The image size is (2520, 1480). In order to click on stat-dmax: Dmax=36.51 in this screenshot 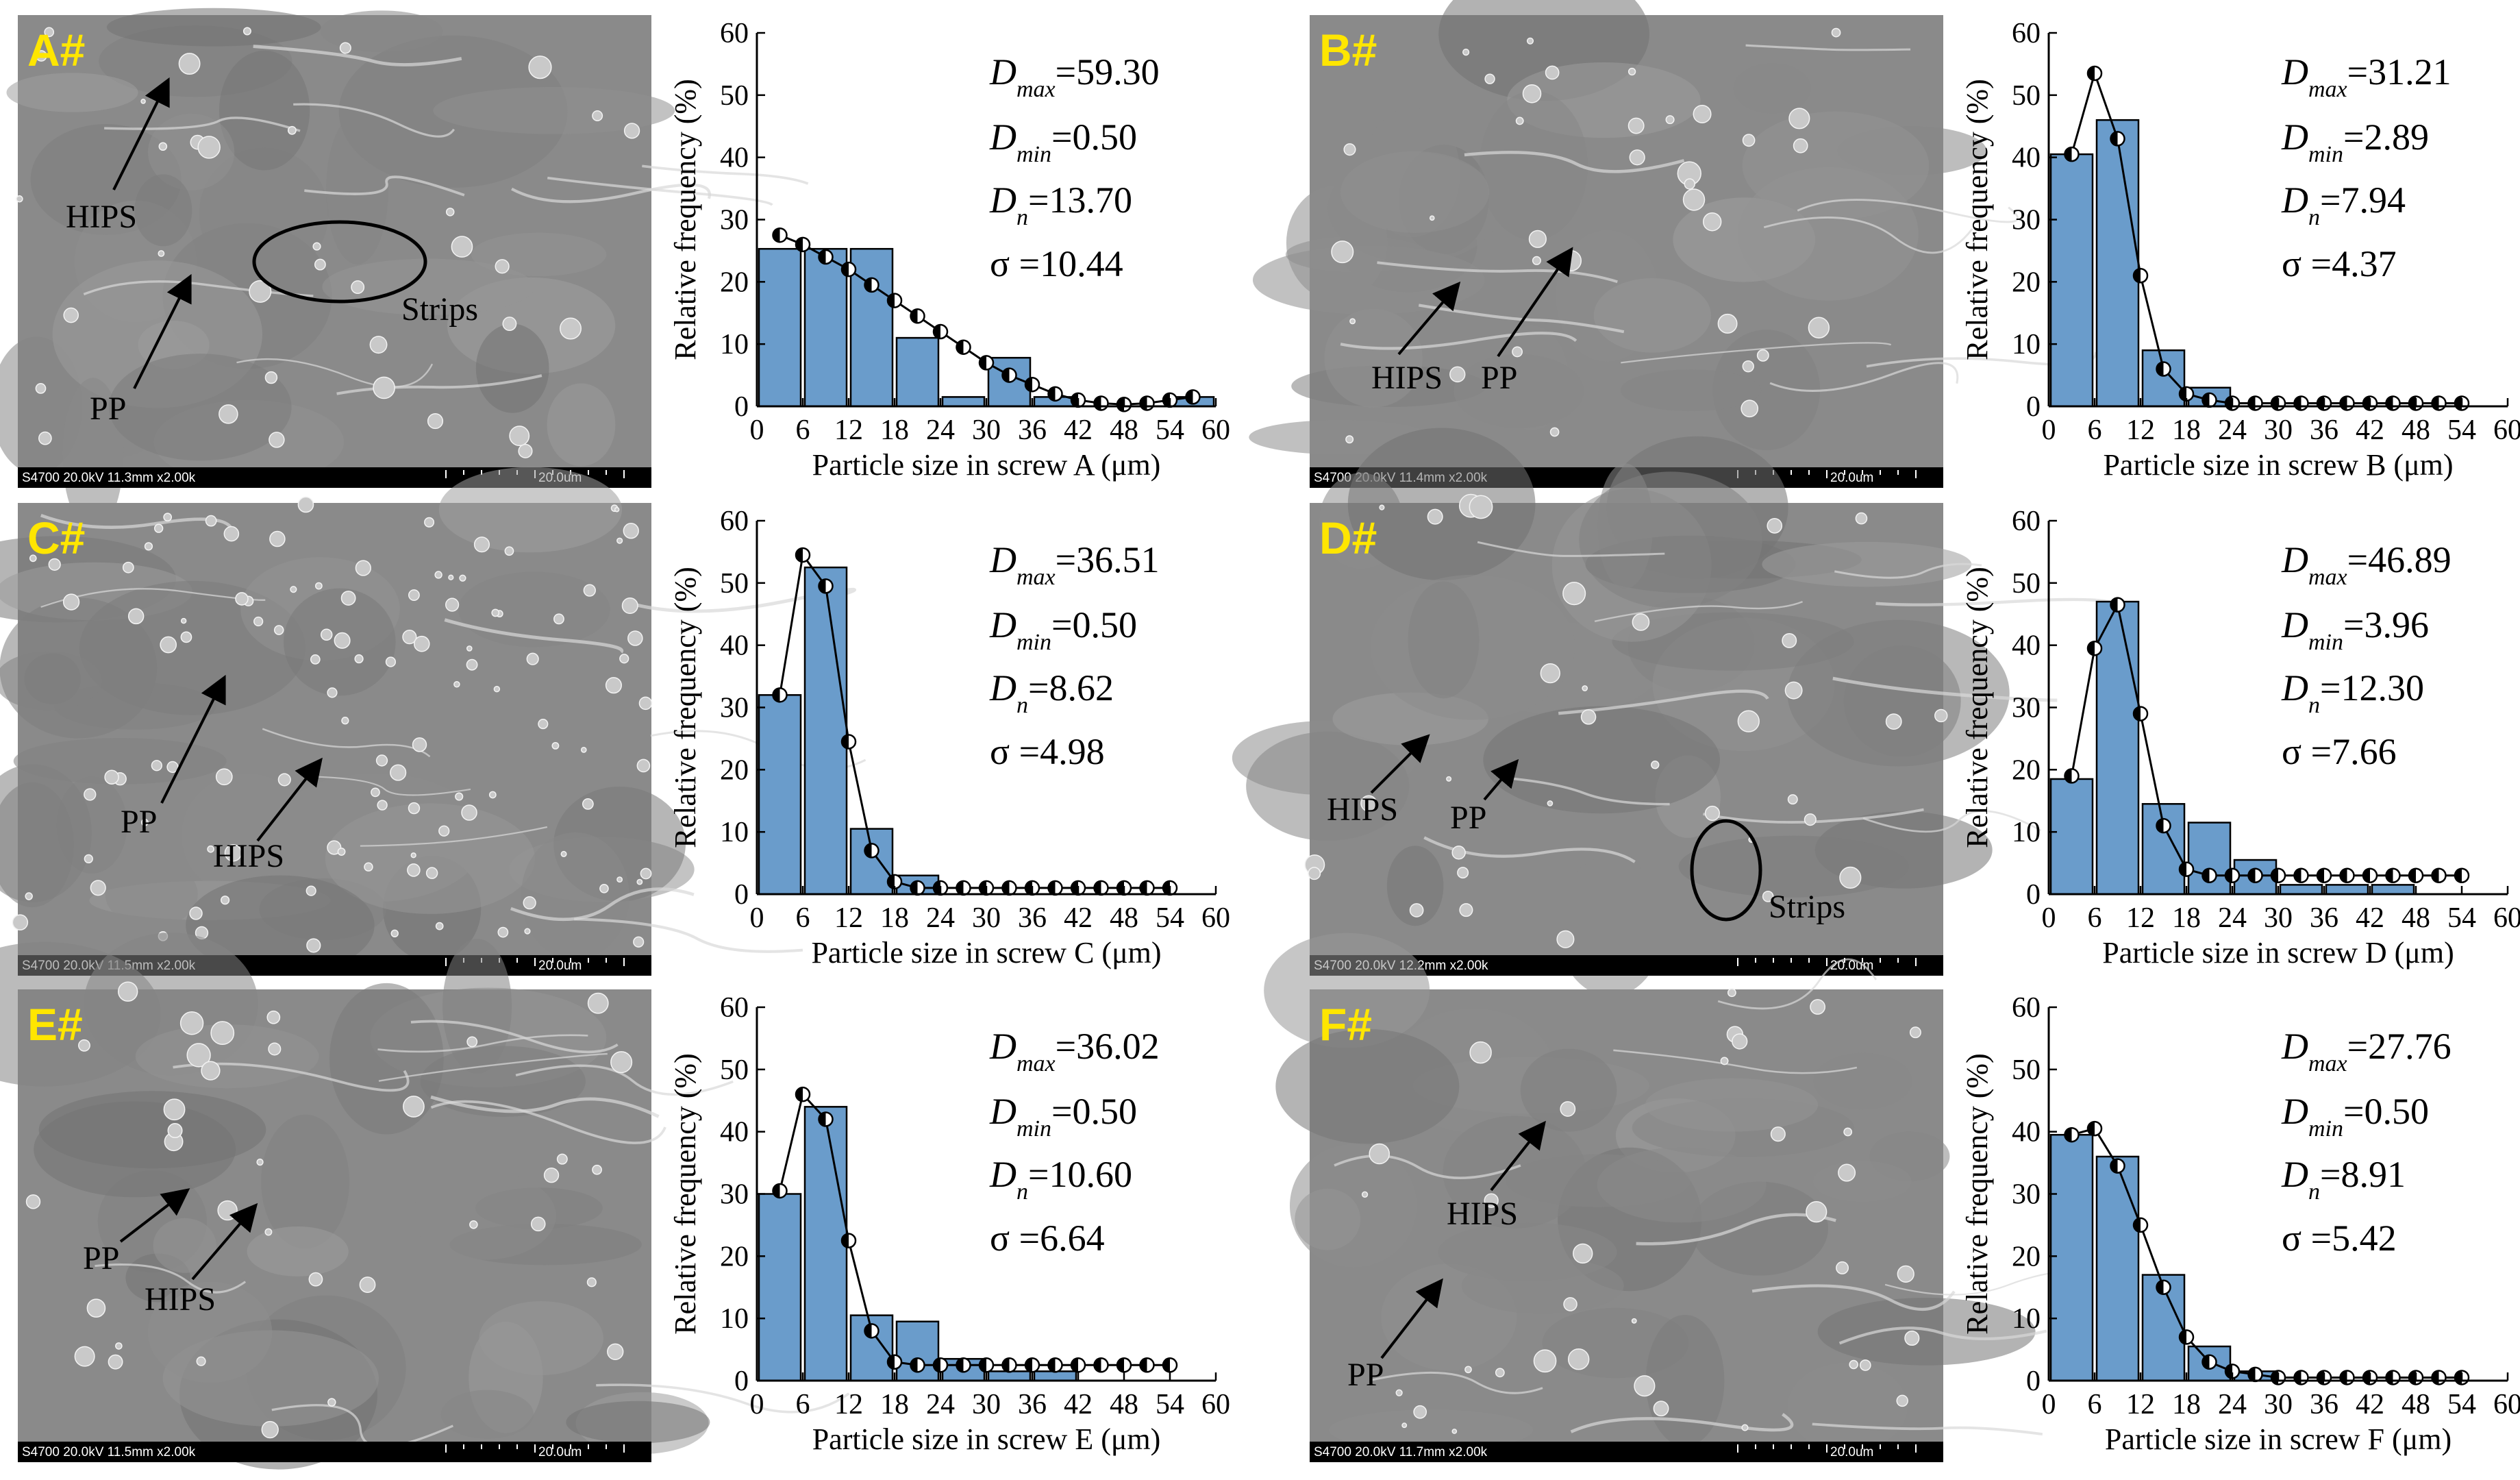, I will do `click(1074, 565)`.